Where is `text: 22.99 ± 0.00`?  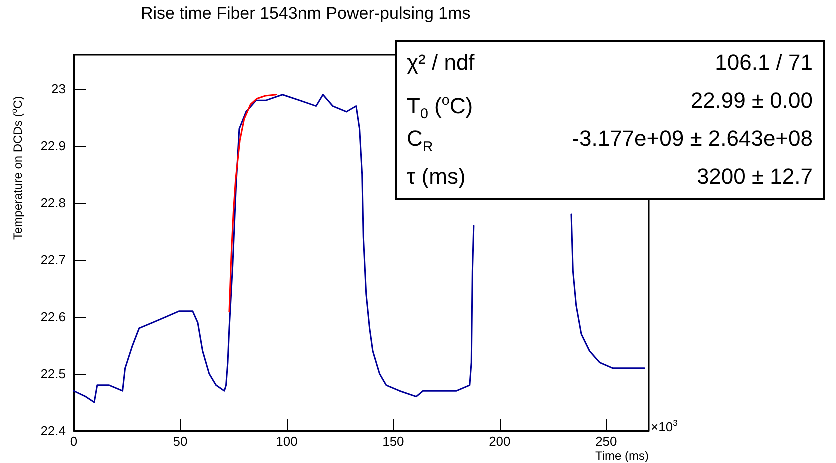 text: 22.99 ± 0.00 is located at coordinates (751, 100).